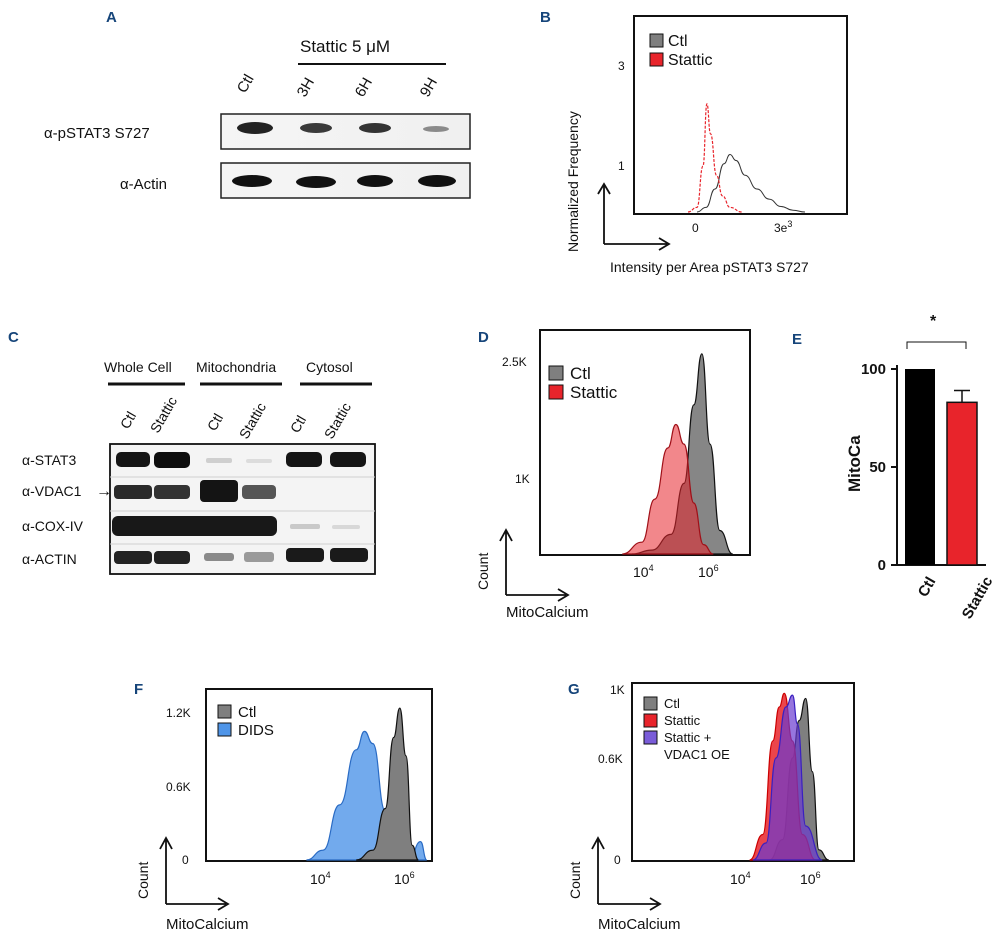  What do you see at coordinates (198, 904) in the screenshot?
I see `plot-f-xaxis-arrow` at bounding box center [198, 904].